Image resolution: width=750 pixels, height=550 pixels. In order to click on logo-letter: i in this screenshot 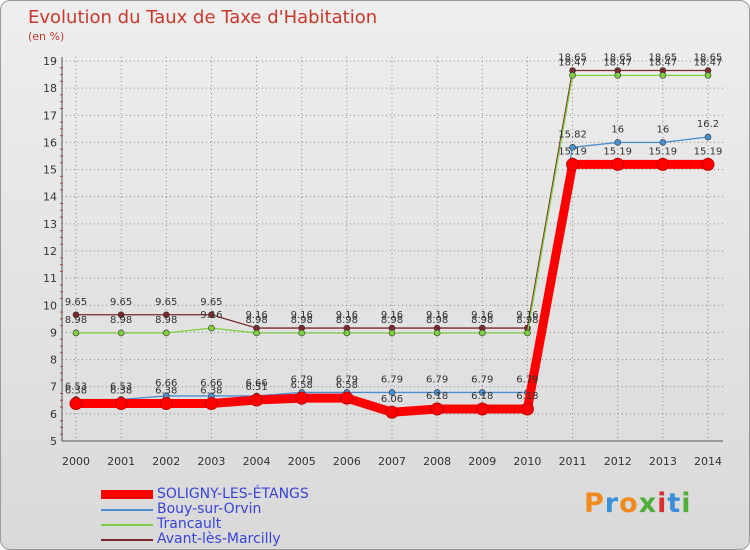, I will do `click(662, 503)`.